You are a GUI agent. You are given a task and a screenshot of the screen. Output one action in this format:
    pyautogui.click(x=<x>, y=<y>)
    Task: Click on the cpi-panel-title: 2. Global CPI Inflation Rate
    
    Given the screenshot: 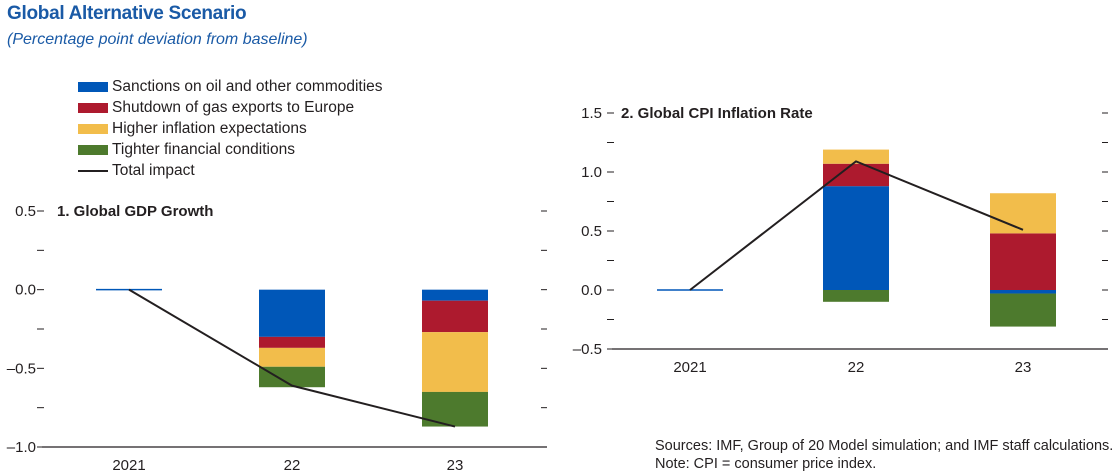 What is the action you would take?
    pyautogui.click(x=717, y=113)
    